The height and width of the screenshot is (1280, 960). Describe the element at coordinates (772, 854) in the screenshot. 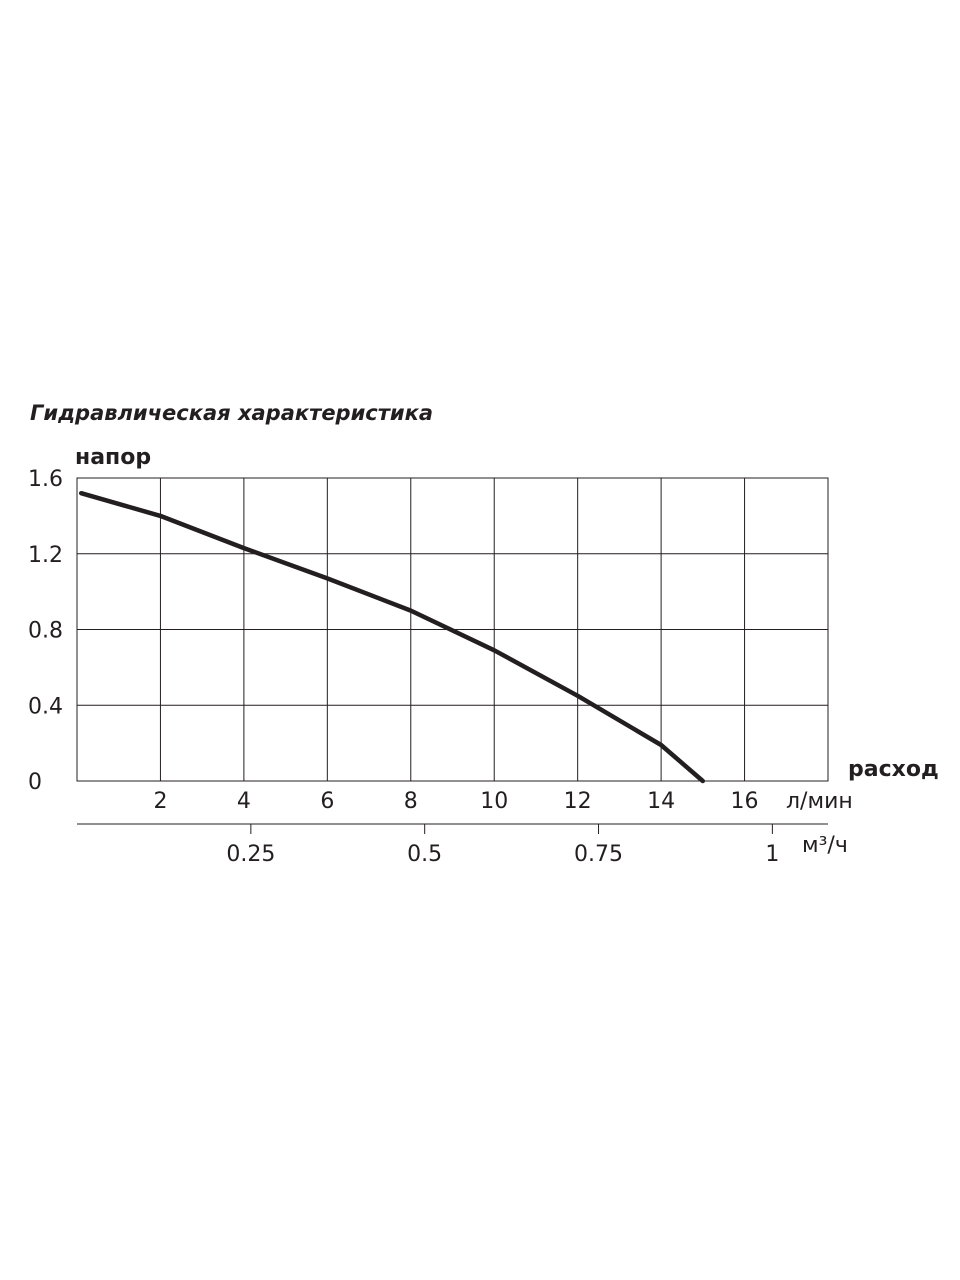

I see `x2-tick-label: 1` at that location.